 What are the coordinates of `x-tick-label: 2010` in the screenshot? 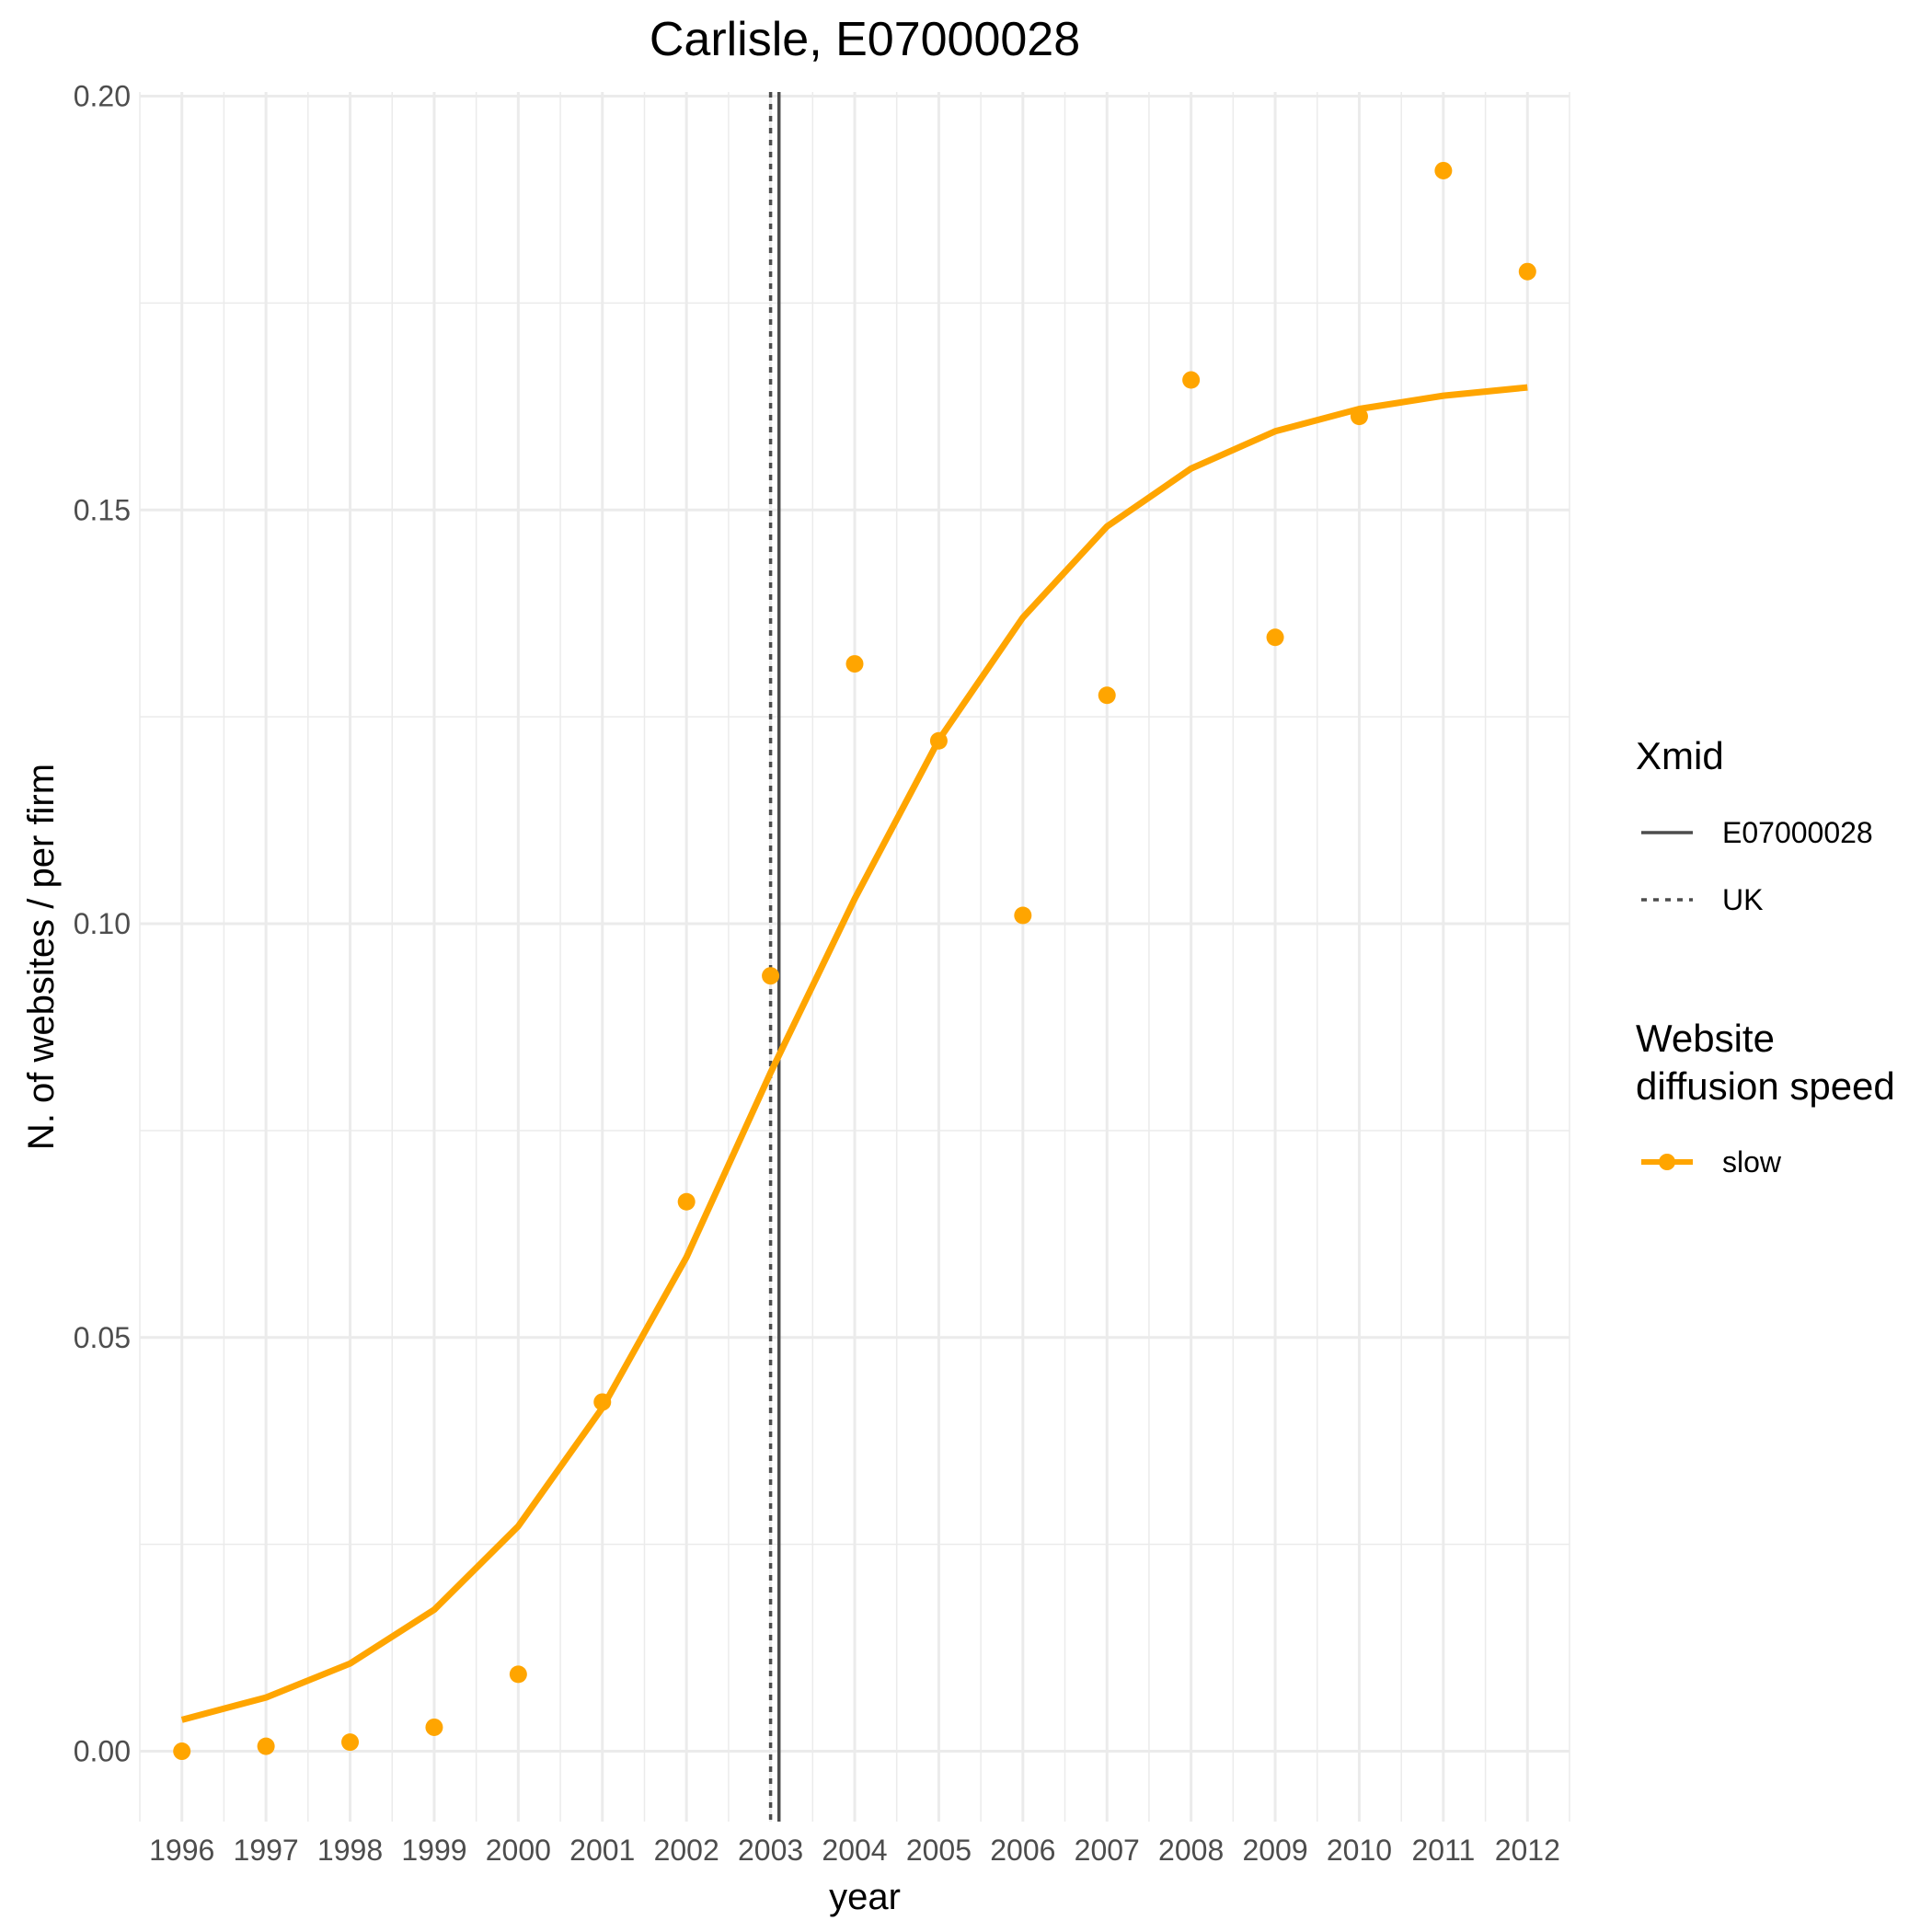 It's located at (1359, 1850).